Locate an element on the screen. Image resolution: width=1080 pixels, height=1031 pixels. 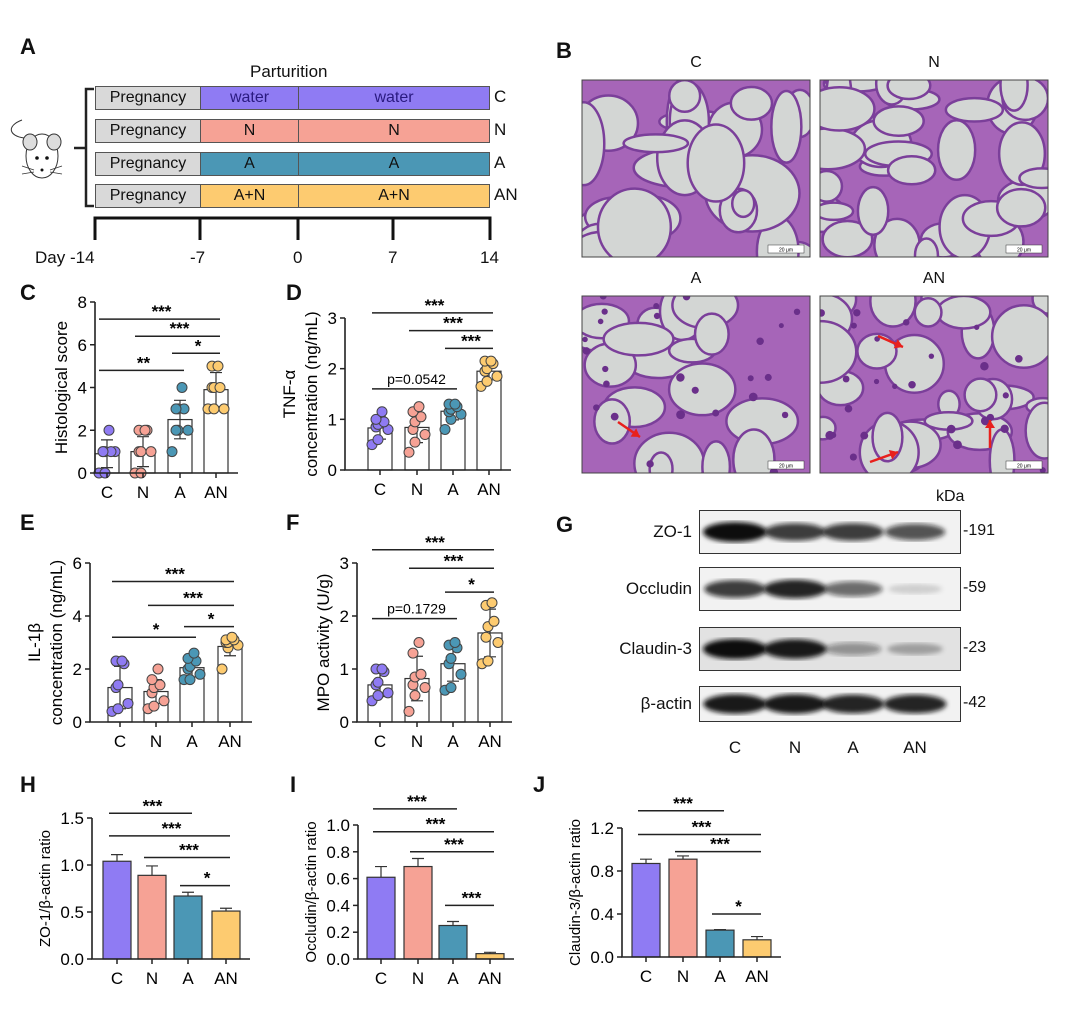
y-tick-label: 2 is located at coordinates (77, 669).